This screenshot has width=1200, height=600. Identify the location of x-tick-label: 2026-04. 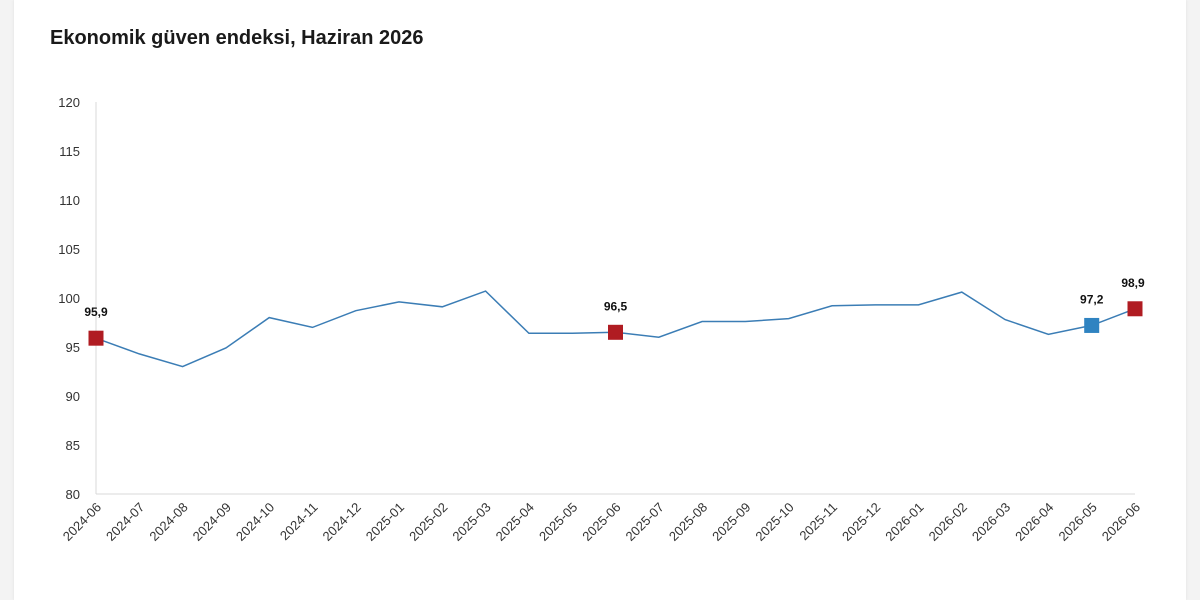
(1034, 522).